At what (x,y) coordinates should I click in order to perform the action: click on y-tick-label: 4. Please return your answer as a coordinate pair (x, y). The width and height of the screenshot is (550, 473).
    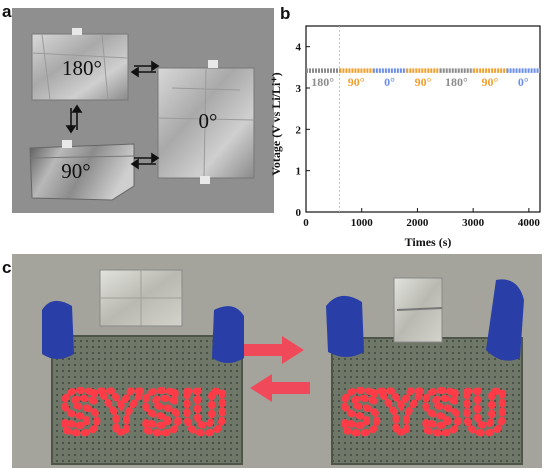
    Looking at the image, I should click on (299, 48).